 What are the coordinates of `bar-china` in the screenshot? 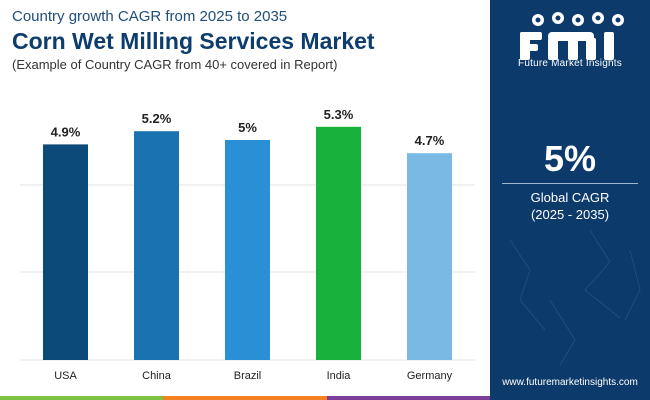 It's located at (156, 245).